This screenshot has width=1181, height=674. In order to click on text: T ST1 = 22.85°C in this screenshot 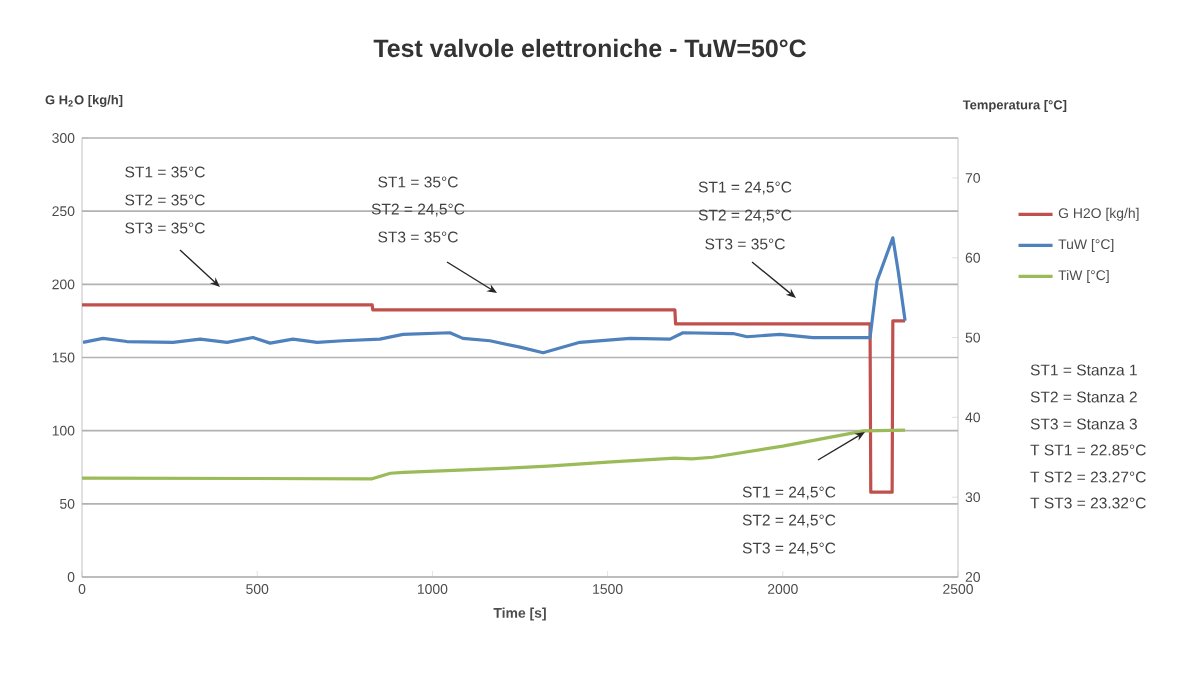, I will do `click(1088, 450)`.